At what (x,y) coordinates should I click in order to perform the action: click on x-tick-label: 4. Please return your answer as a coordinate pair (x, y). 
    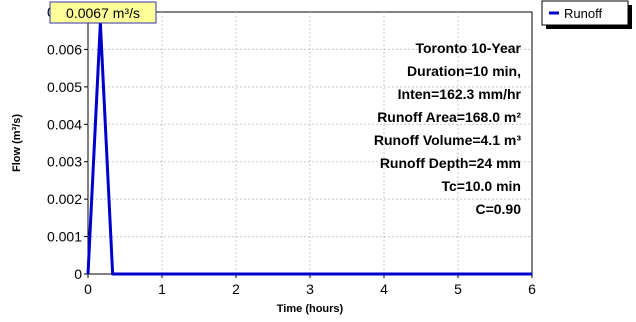
    Looking at the image, I should click on (384, 289).